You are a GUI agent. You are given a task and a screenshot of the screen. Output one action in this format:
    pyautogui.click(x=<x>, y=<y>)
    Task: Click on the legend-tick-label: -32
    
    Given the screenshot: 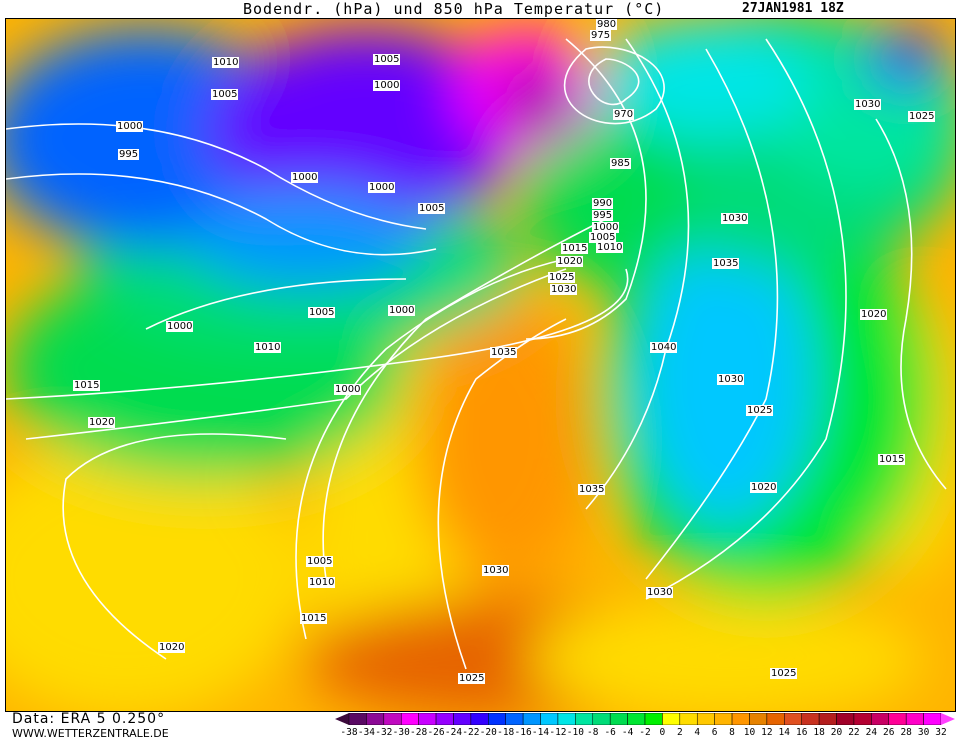 What is the action you would take?
    pyautogui.click(x=384, y=732)
    